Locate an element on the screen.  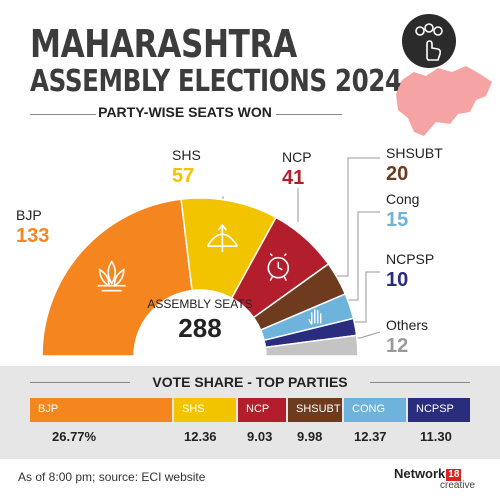
seat-slice-bjp is located at coordinates (117, 277).